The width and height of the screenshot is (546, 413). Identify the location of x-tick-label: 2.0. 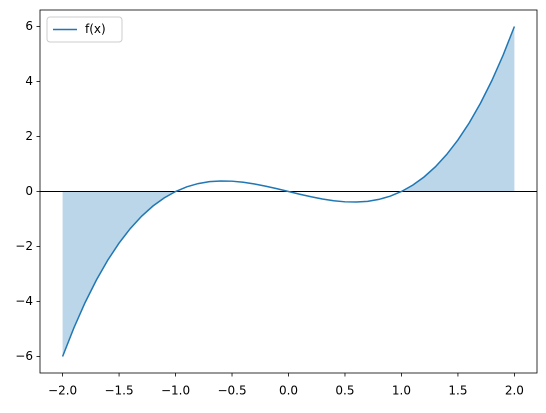
(514, 391).